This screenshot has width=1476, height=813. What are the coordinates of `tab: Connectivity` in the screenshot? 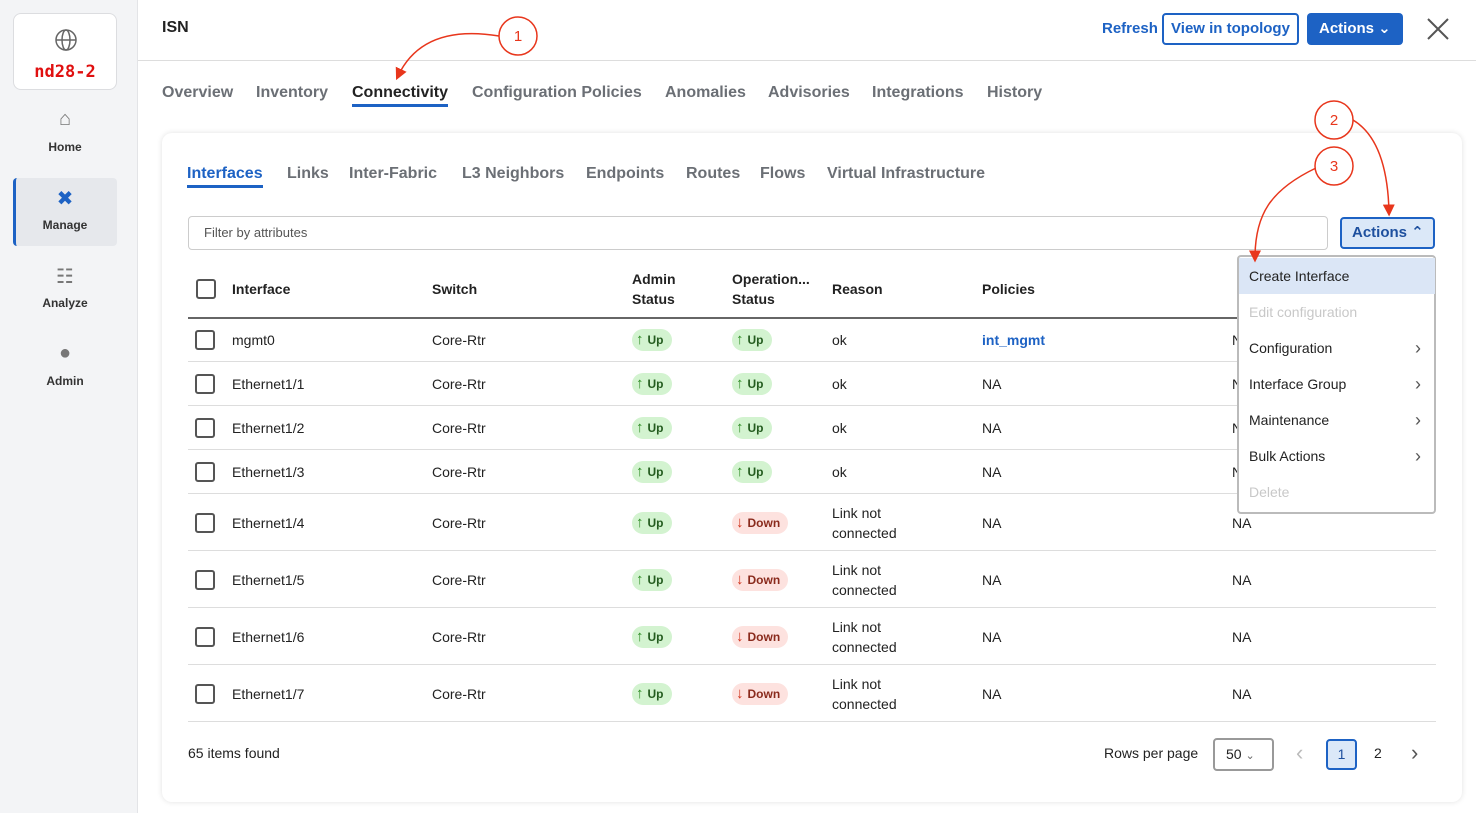 It's located at (400, 95).